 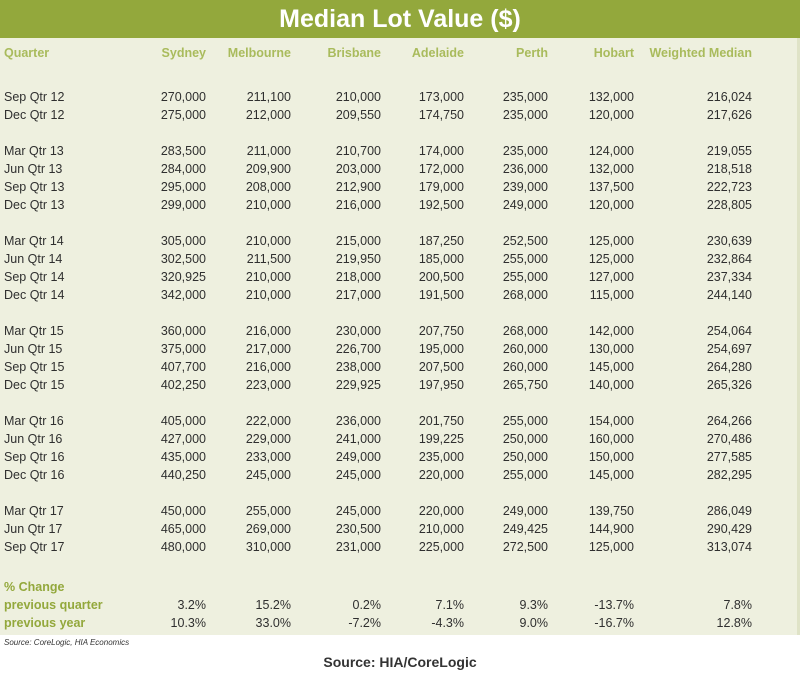 What do you see at coordinates (183, 547) in the screenshot?
I see `table-cell: 480,000` at bounding box center [183, 547].